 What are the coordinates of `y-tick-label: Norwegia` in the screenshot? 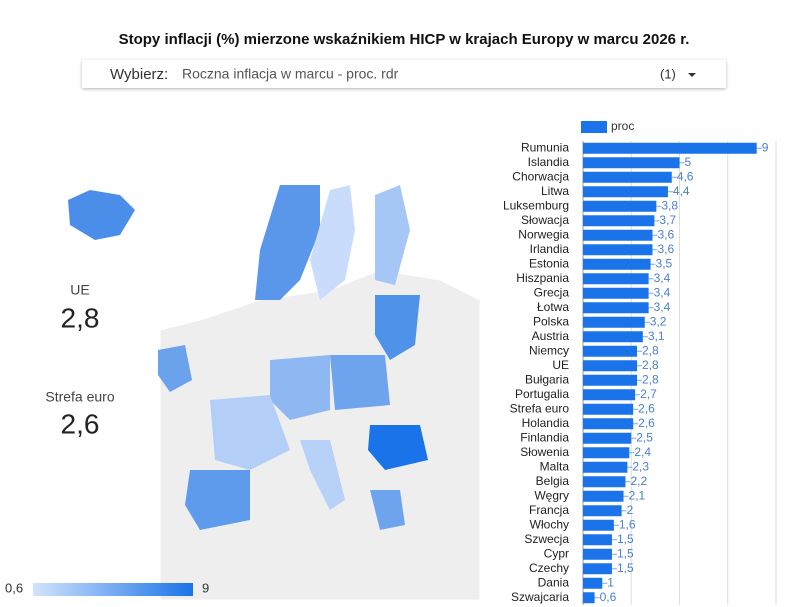 It's located at (543, 234).